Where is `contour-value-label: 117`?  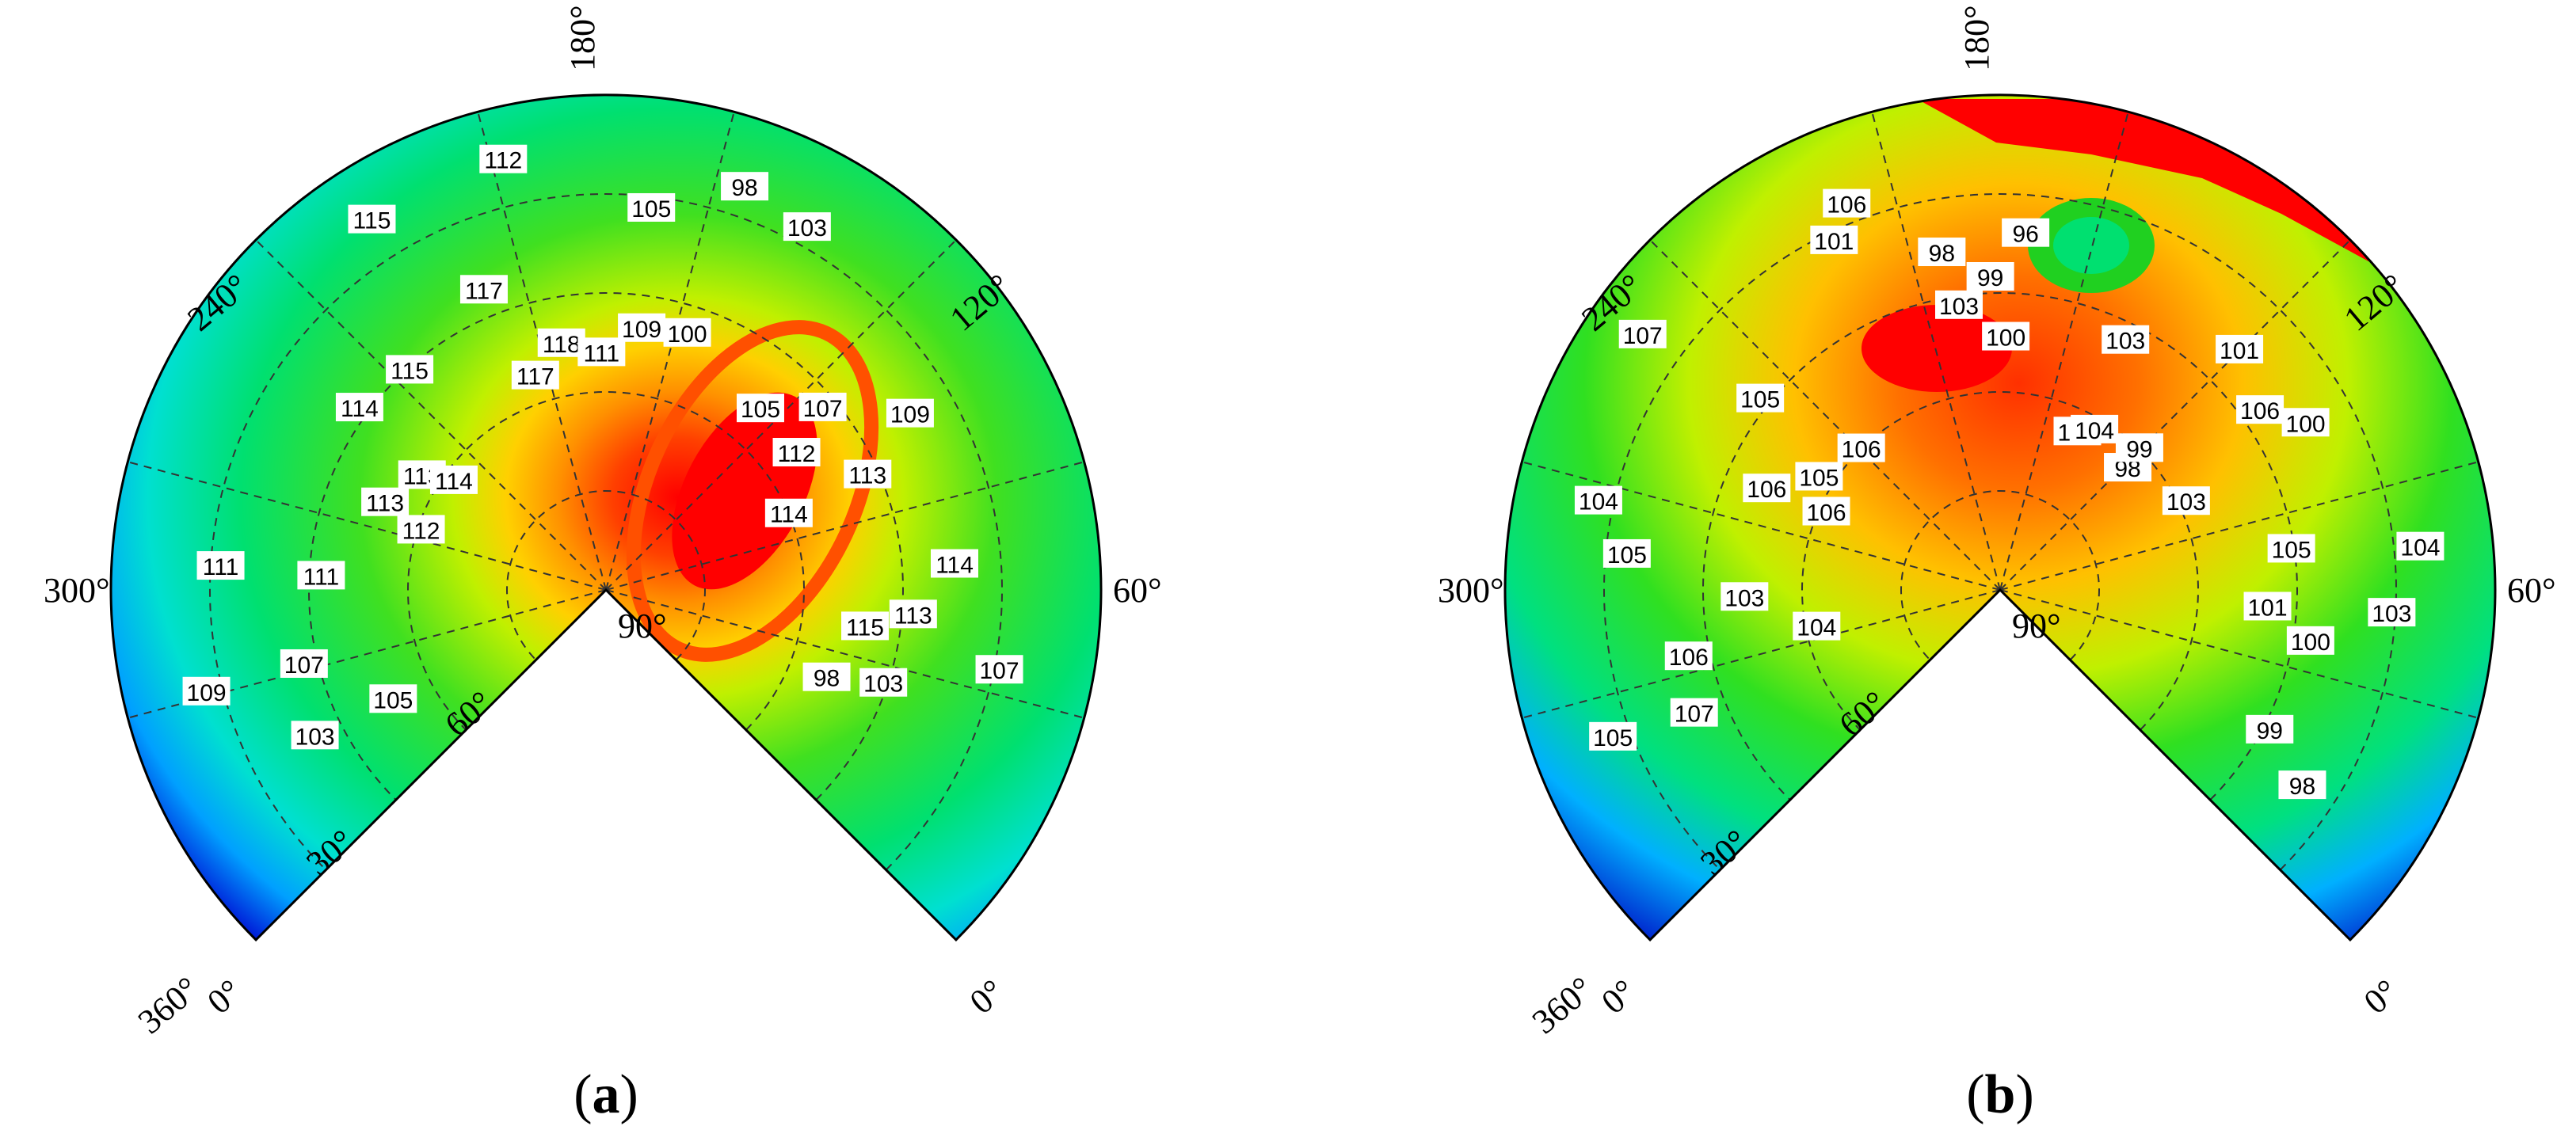
contour-value-label: 117 is located at coordinates (483, 289).